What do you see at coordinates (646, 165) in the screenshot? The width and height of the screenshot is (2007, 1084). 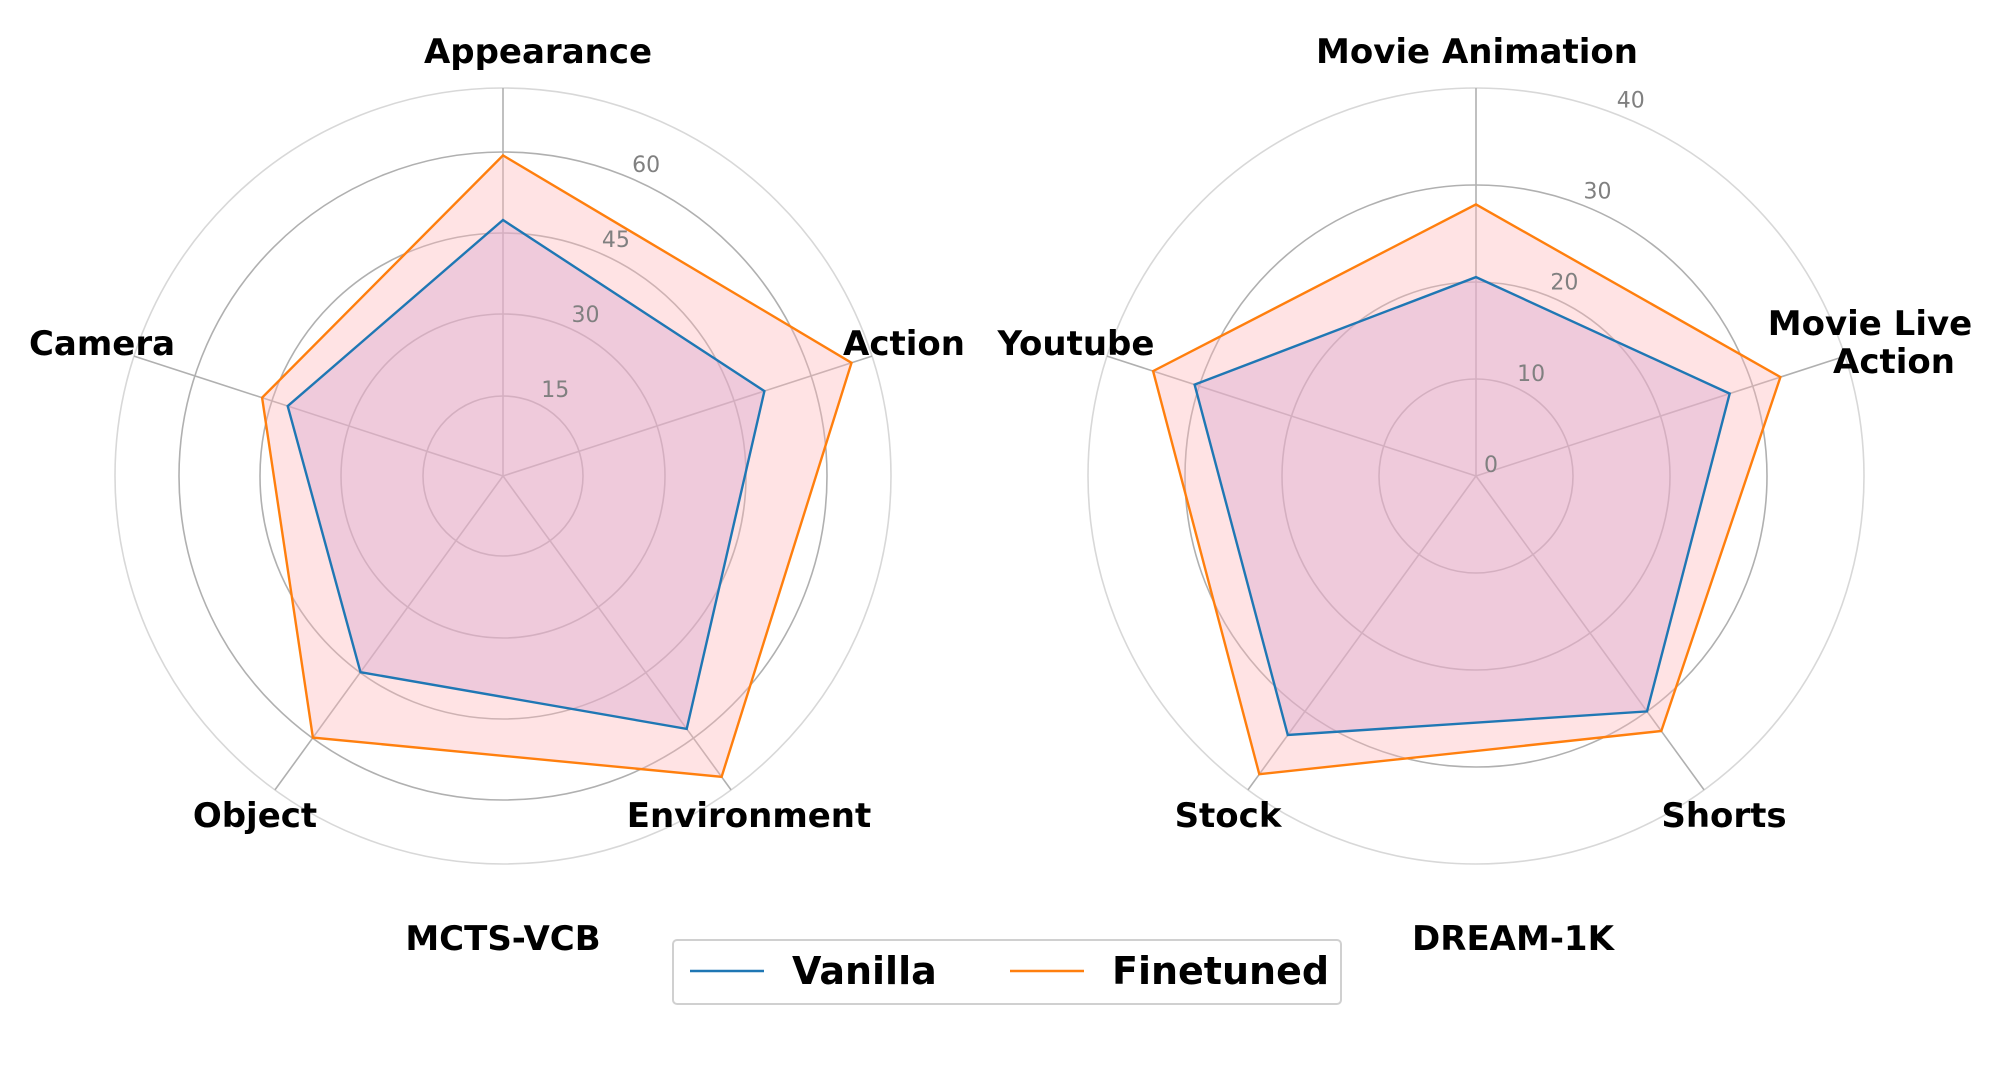 I see `tick-label: 60` at bounding box center [646, 165].